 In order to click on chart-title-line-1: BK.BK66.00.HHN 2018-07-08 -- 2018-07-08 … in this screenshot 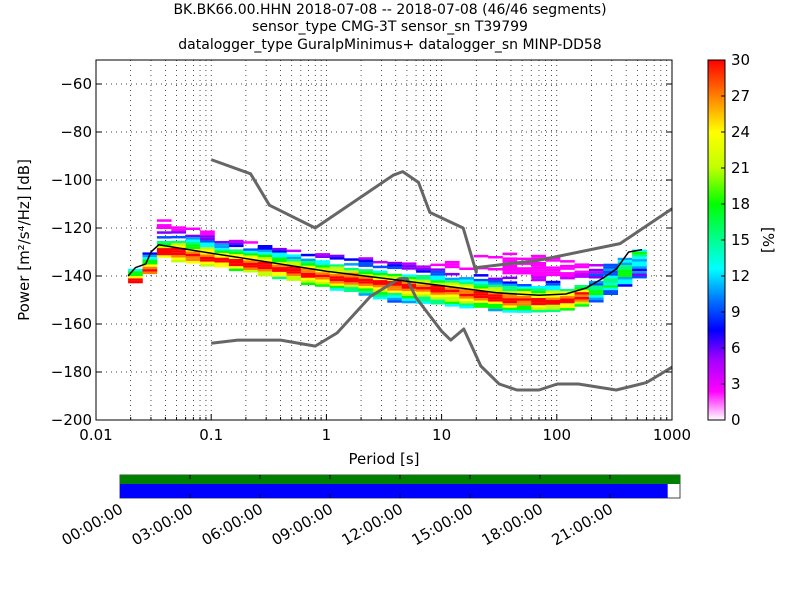, I will do `click(390, 10)`.